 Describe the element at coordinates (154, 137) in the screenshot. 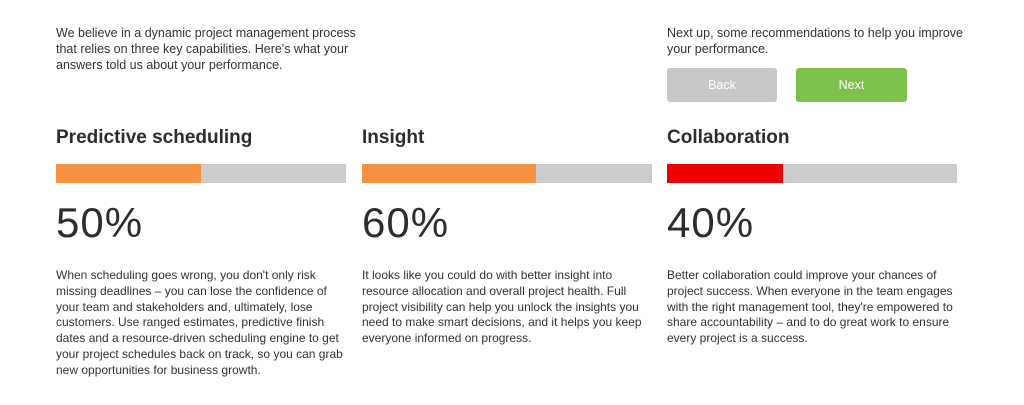

I see `capability-title: Predictive scheduling` at that location.